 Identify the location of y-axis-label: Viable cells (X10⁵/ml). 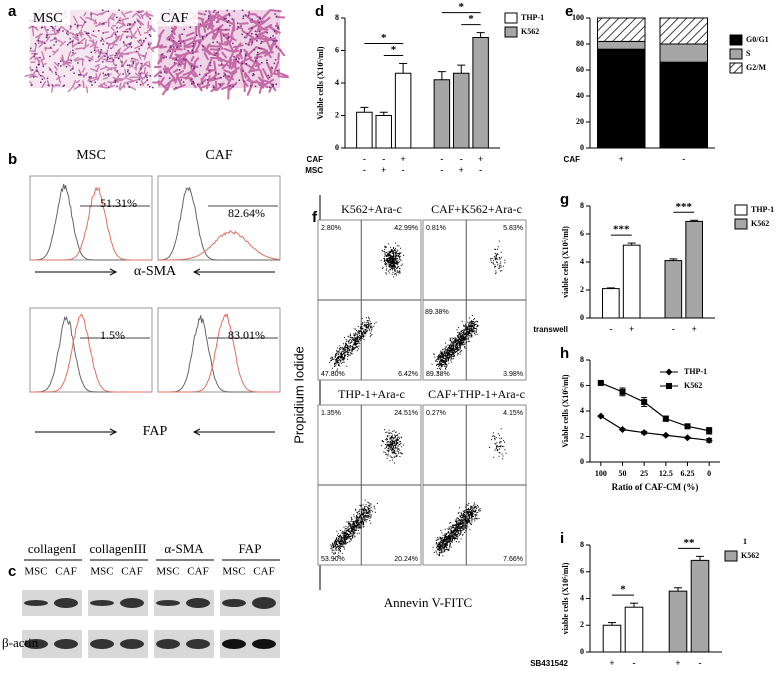
(320, 83).